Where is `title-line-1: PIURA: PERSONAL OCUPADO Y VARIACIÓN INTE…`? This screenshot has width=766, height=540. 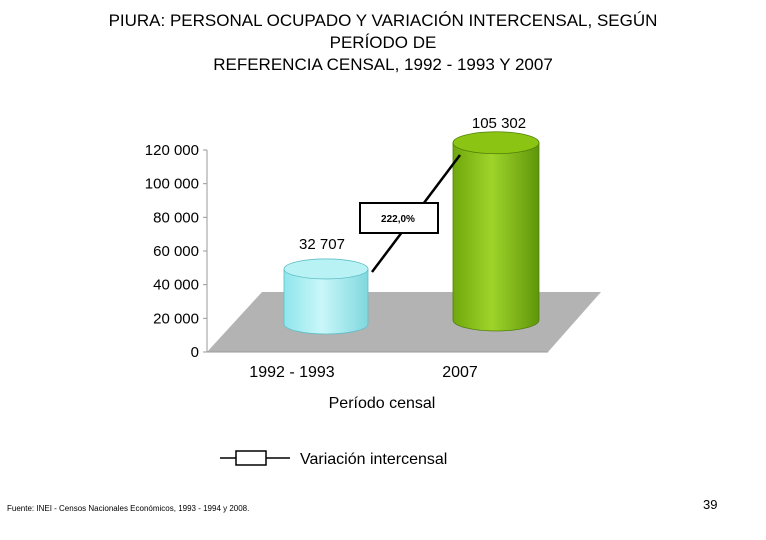 title-line-1: PIURA: PERSONAL OCUPADO Y VARIACIÓN INTE… is located at coordinates (383, 20).